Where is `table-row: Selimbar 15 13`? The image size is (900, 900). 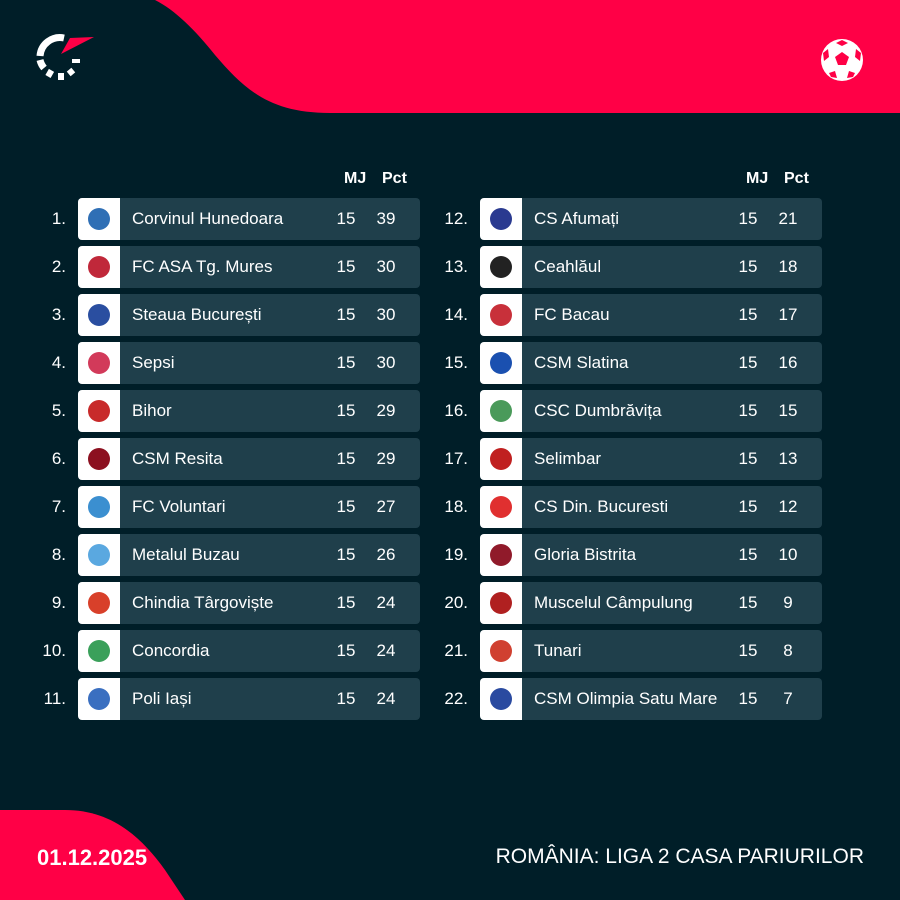 table-row: Selimbar 15 13 is located at coordinates (651, 459).